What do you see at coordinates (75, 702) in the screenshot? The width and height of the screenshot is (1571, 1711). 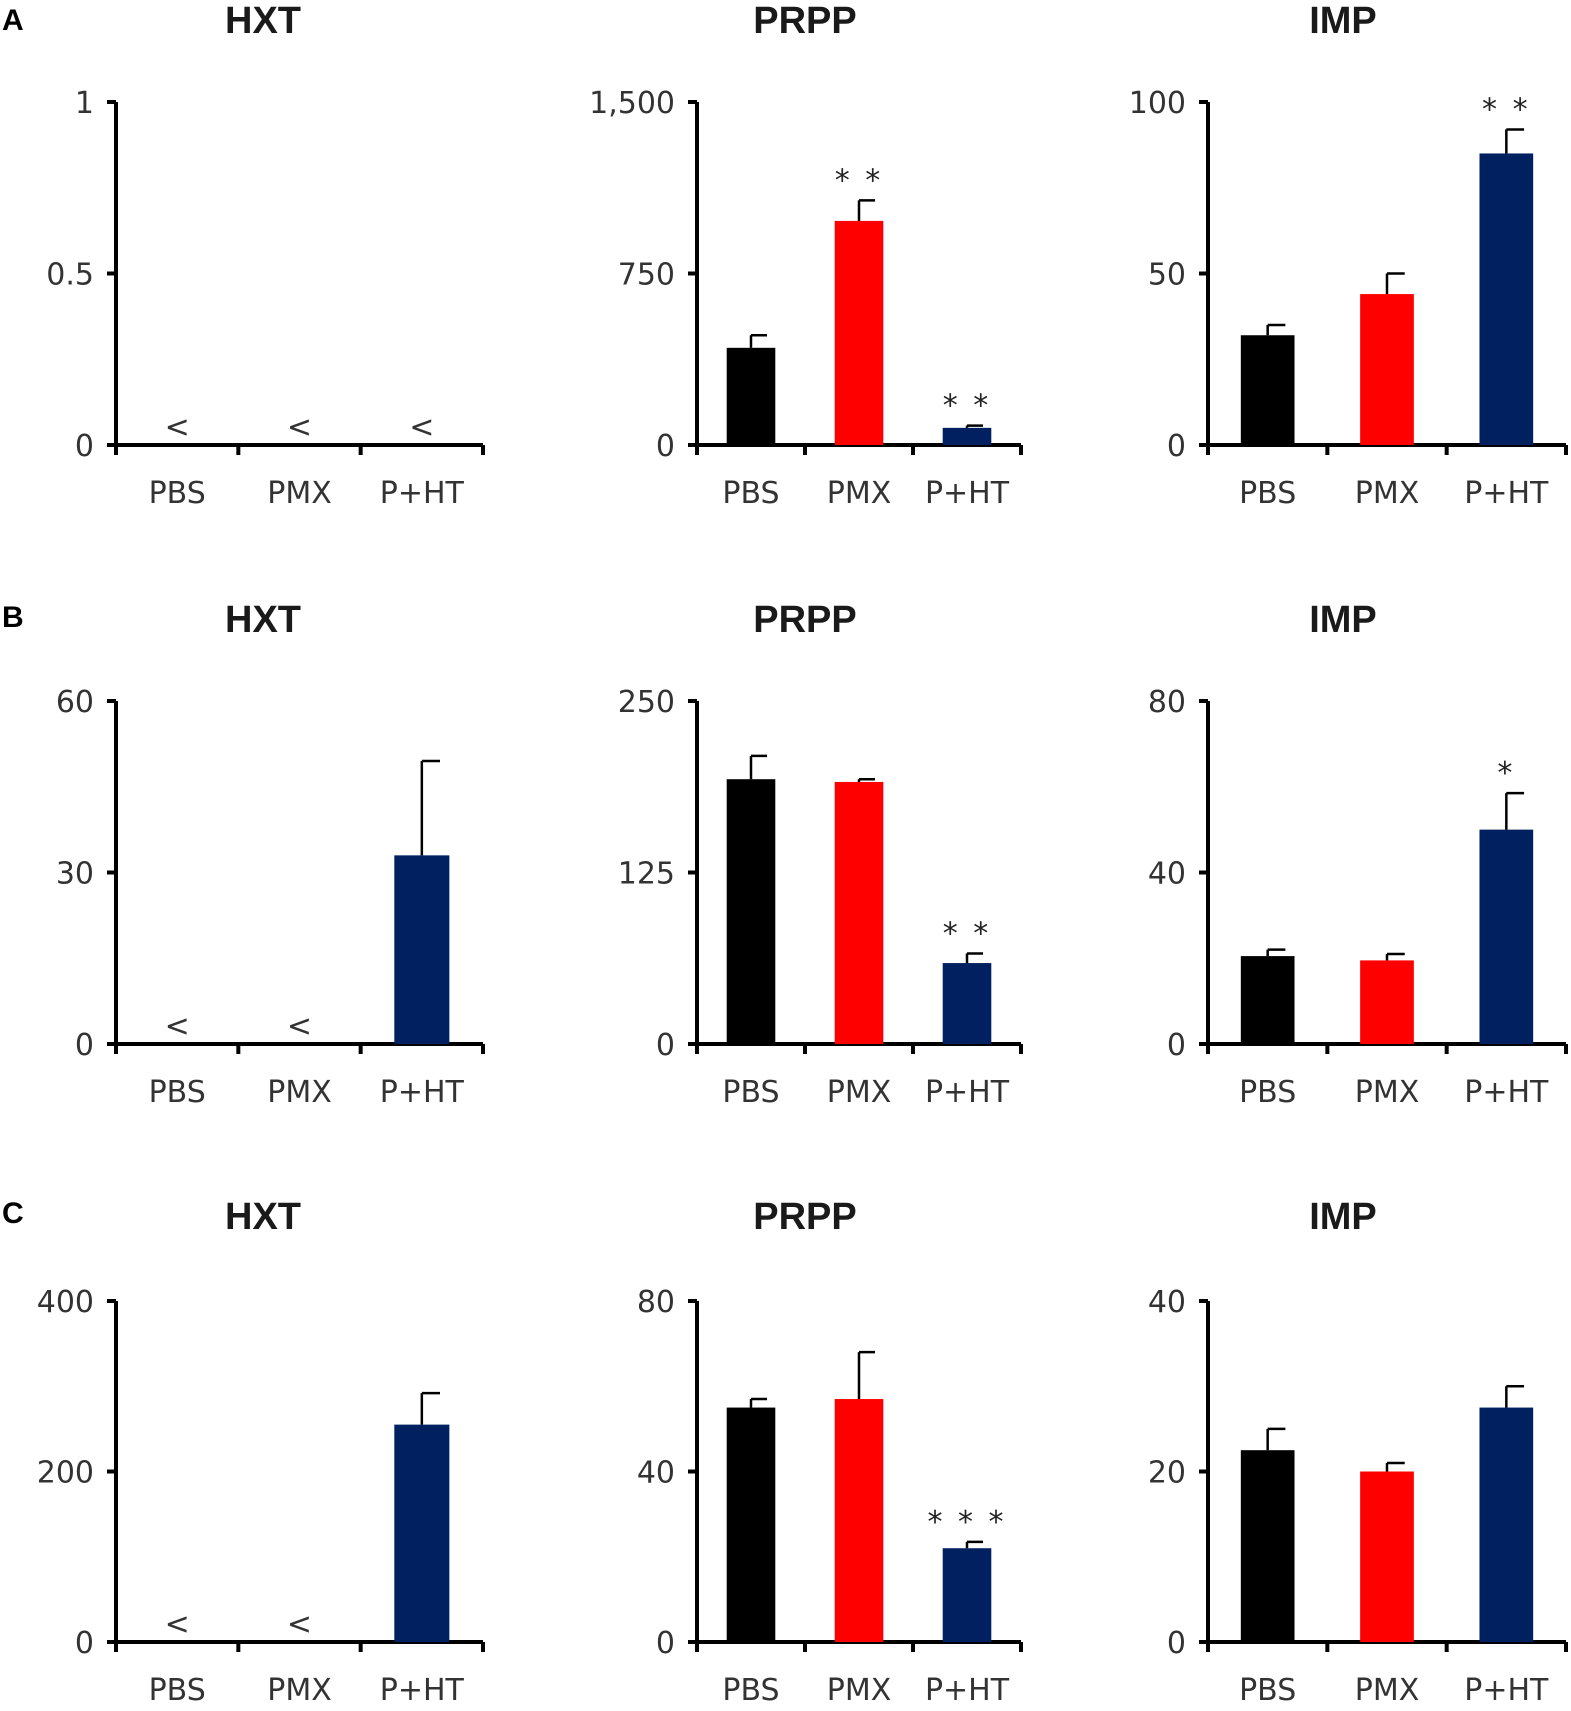 I see `y-tick-label-B-hxt-2: 60` at bounding box center [75, 702].